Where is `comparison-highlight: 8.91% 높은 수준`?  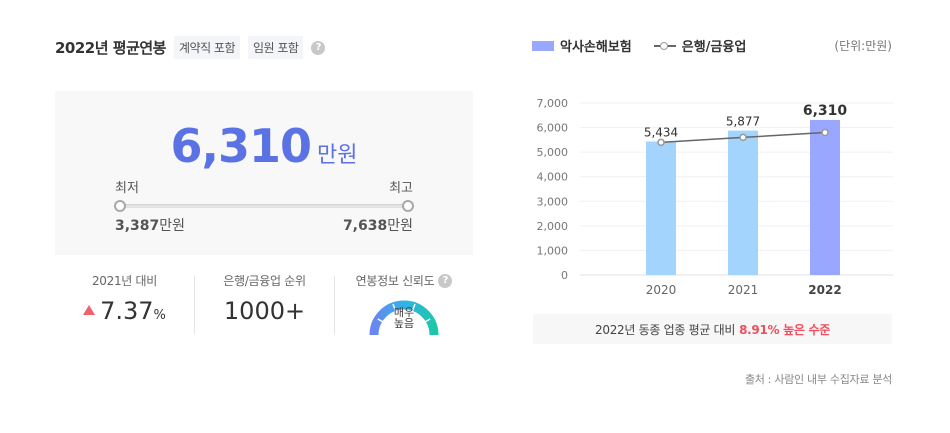 comparison-highlight: 8.91% 높은 수준 is located at coordinates (784, 329).